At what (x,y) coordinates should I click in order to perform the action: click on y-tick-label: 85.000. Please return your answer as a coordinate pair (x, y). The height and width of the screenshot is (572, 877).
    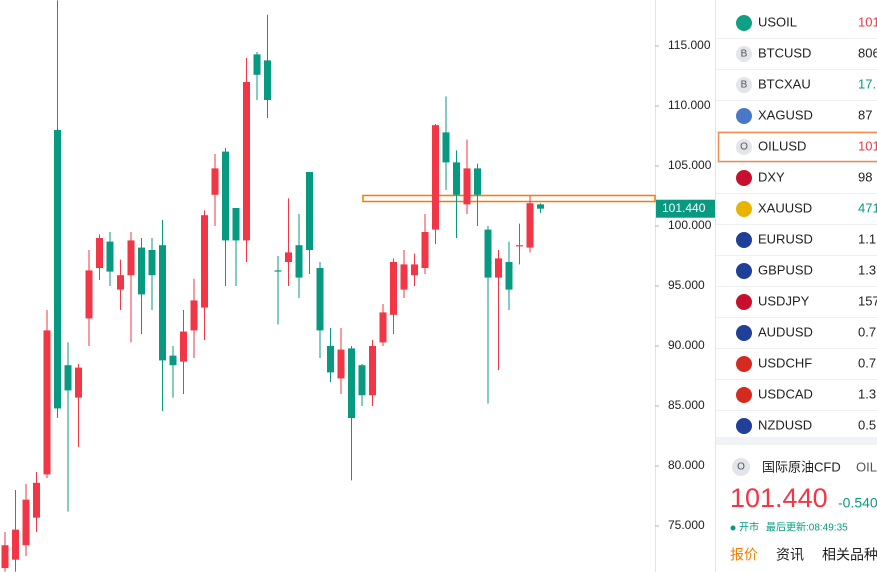
    Looking at the image, I should click on (686, 405).